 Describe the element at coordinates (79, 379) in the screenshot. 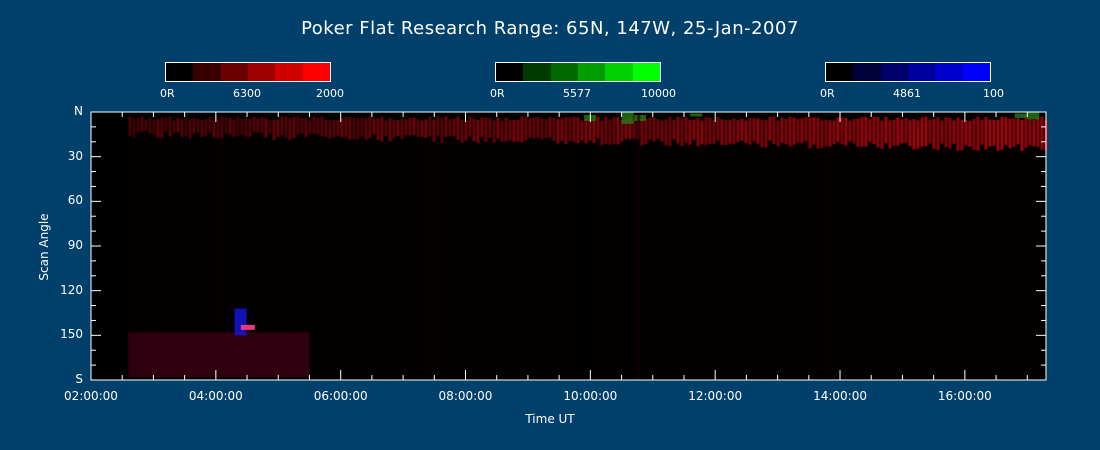

I see `y-tick-label: S` at that location.